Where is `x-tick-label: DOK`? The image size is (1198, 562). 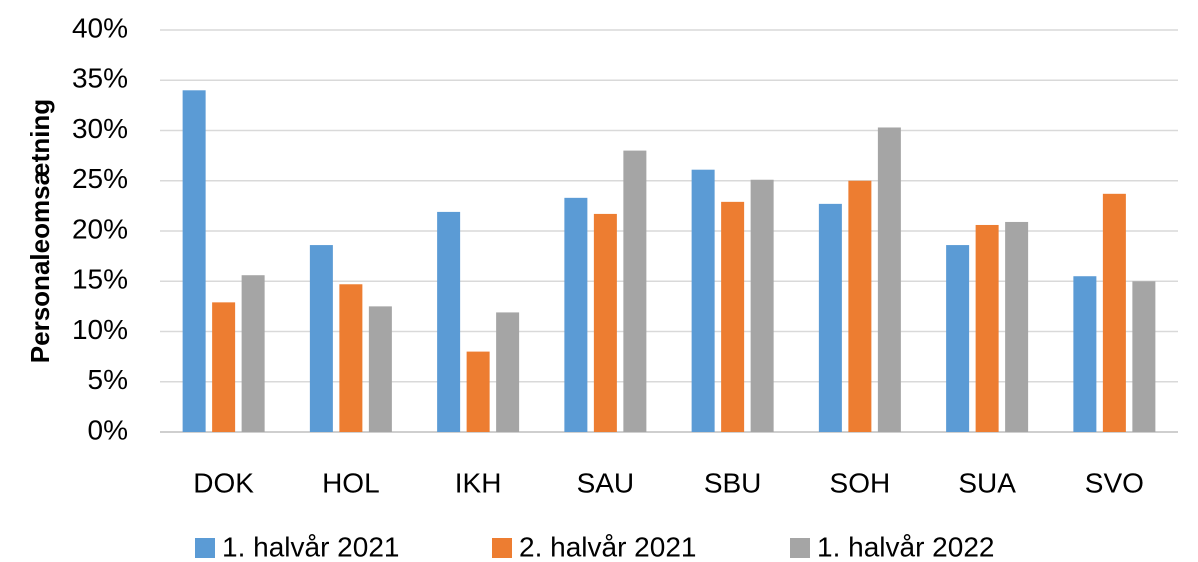 x-tick-label: DOK is located at coordinates (223, 482).